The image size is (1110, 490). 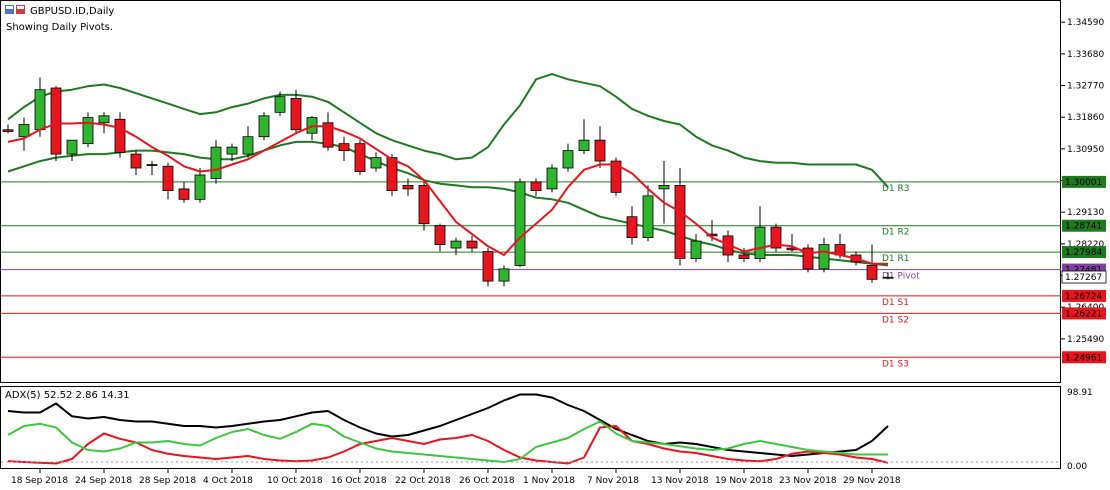 I want to click on price-tick-label: 1.34590, so click(x=1085, y=23).